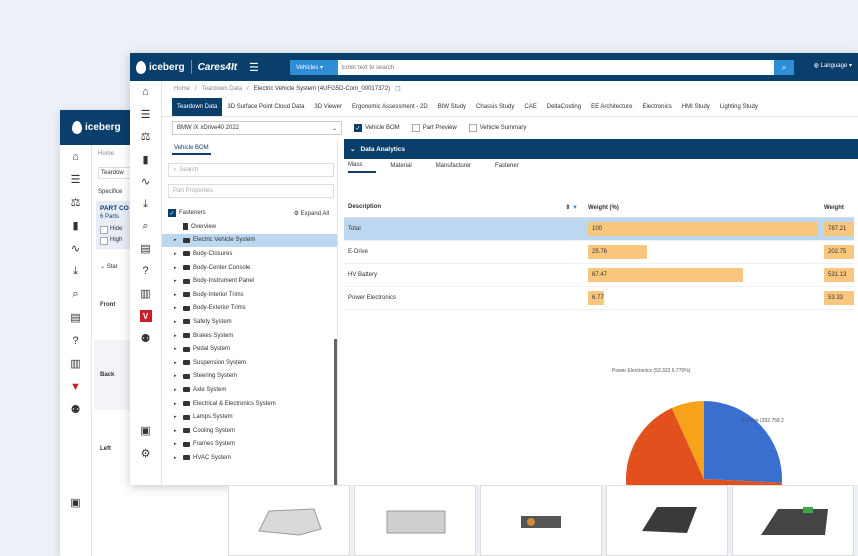 The image size is (858, 556). Describe the element at coordinates (571, 208) in the screenshot. I see `sort-icon: ⇕ ▼` at that location.